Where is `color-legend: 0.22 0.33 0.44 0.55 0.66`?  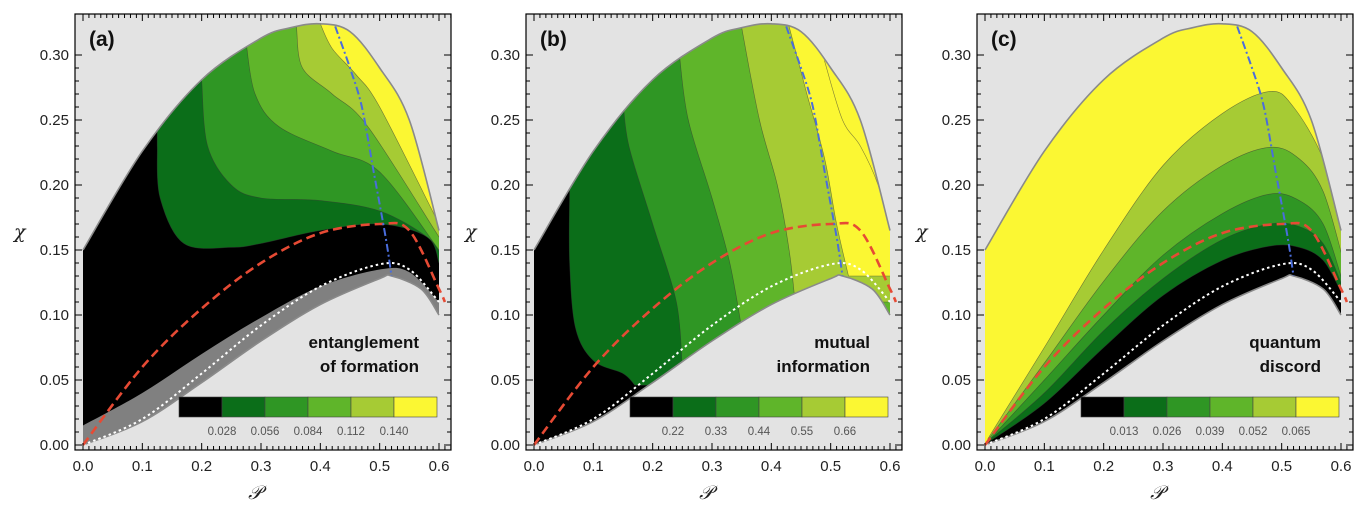 color-legend: 0.22 0.33 0.44 0.55 0.66 is located at coordinates (759, 417).